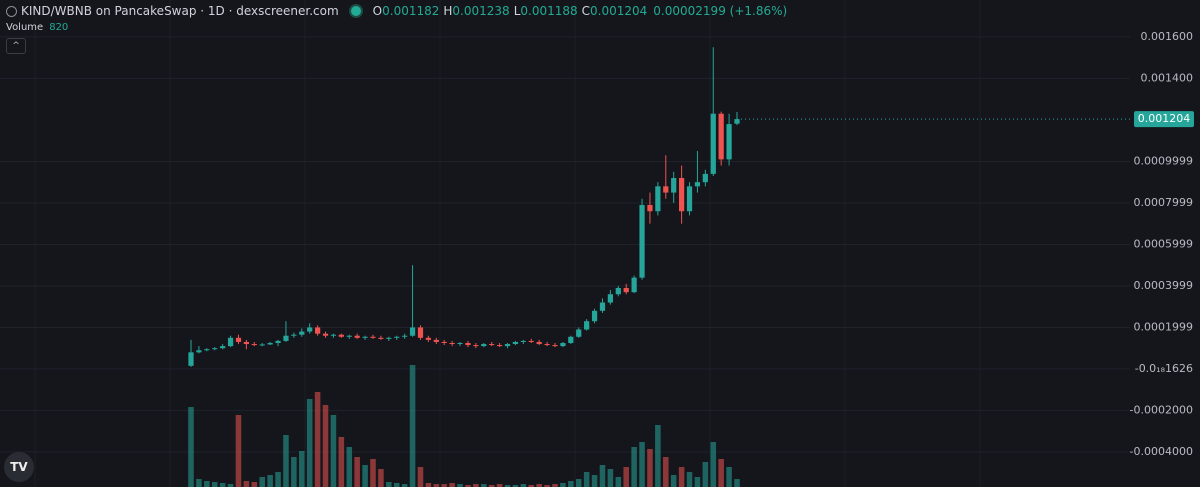 The image size is (1200, 487). I want to click on y-tick-label: 0.001600, so click(1167, 36).